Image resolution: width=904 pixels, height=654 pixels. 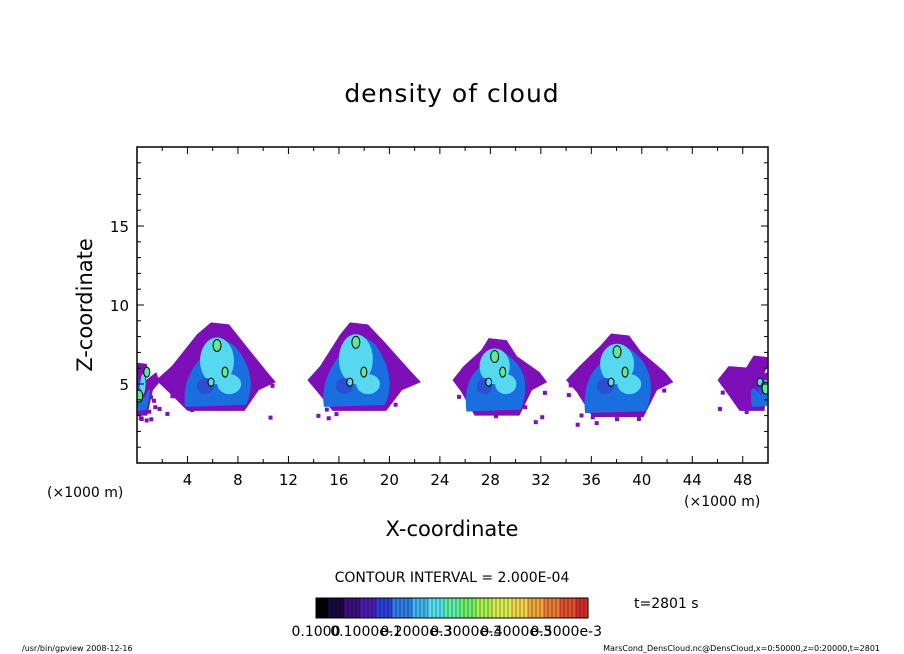 I want to click on x-tick-label: 4, so click(x=188, y=480).